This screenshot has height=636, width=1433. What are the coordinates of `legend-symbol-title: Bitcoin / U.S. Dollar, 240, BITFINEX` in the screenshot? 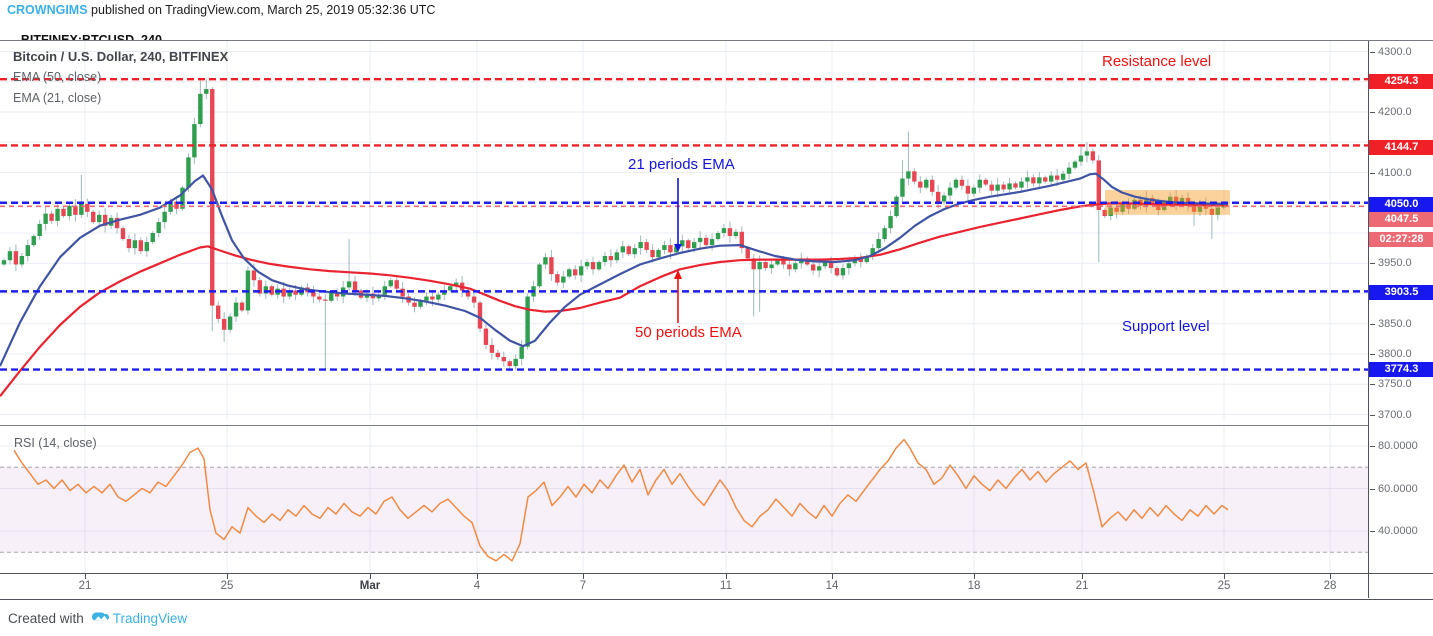 It's located at (121, 56).